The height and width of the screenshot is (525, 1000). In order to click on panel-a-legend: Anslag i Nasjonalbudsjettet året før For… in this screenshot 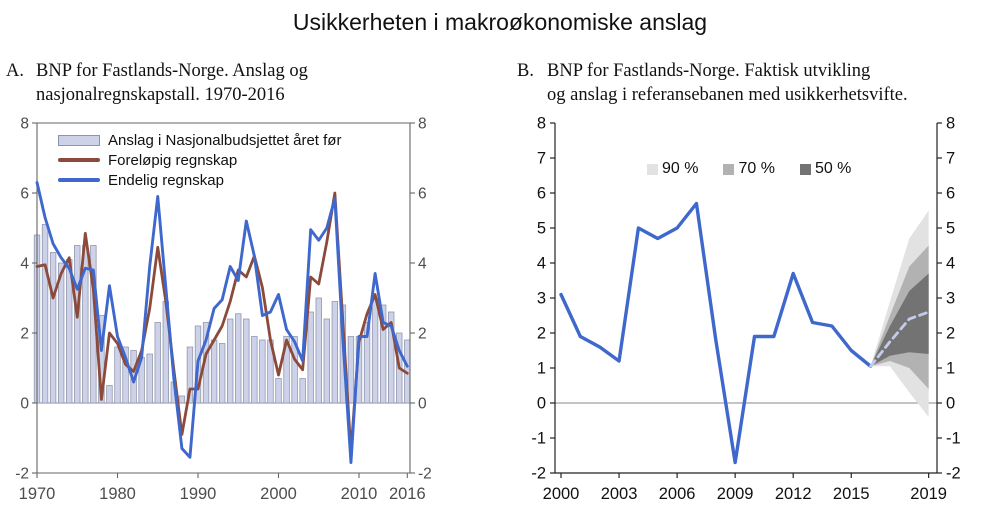, I will do `click(199, 160)`.